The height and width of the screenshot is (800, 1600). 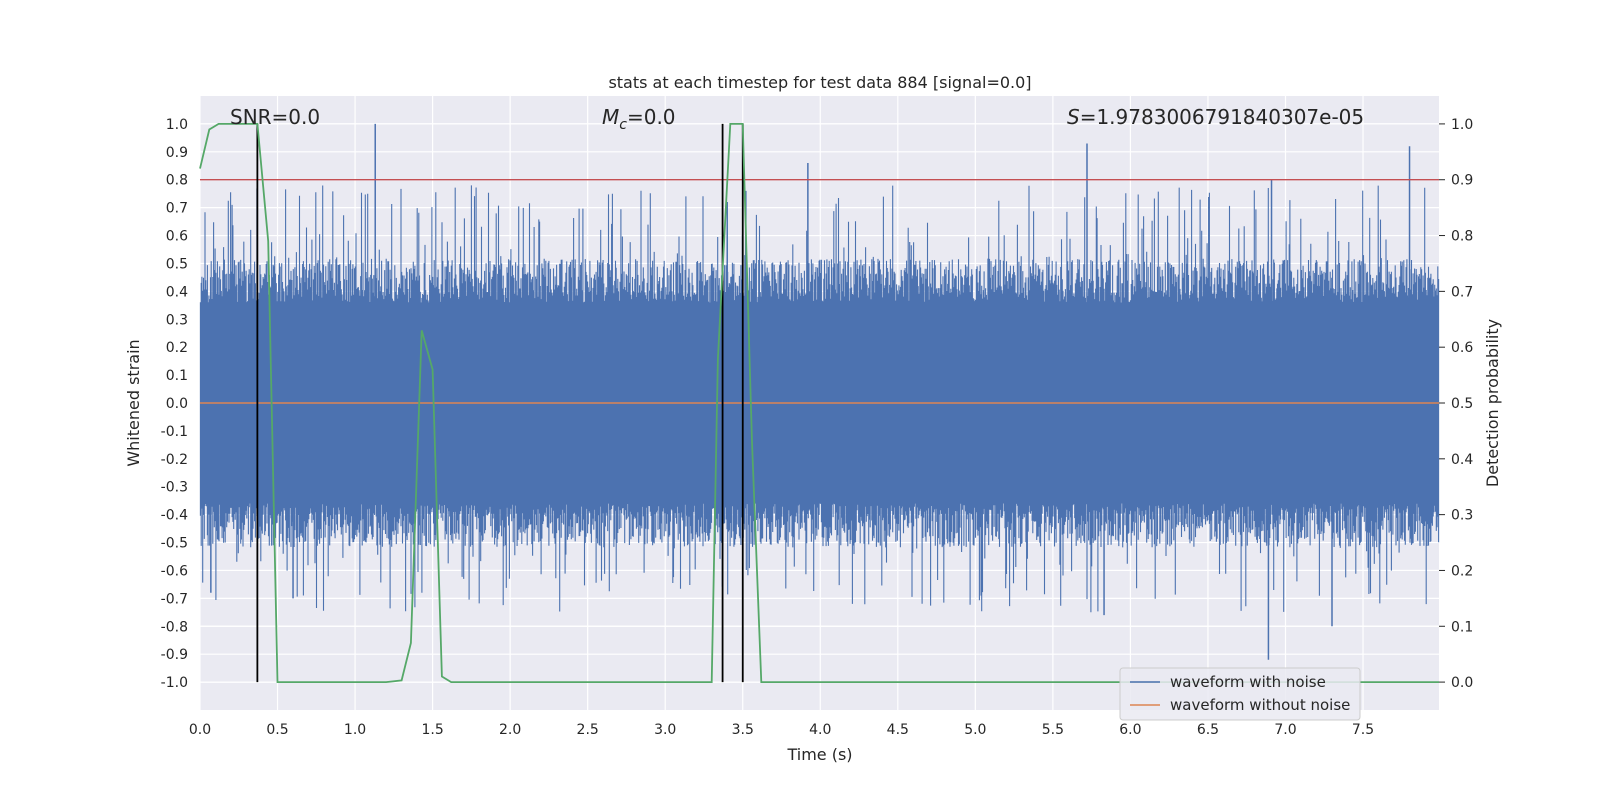 I want to click on mc-annotation: Mc=0.0, so click(x=639, y=119).